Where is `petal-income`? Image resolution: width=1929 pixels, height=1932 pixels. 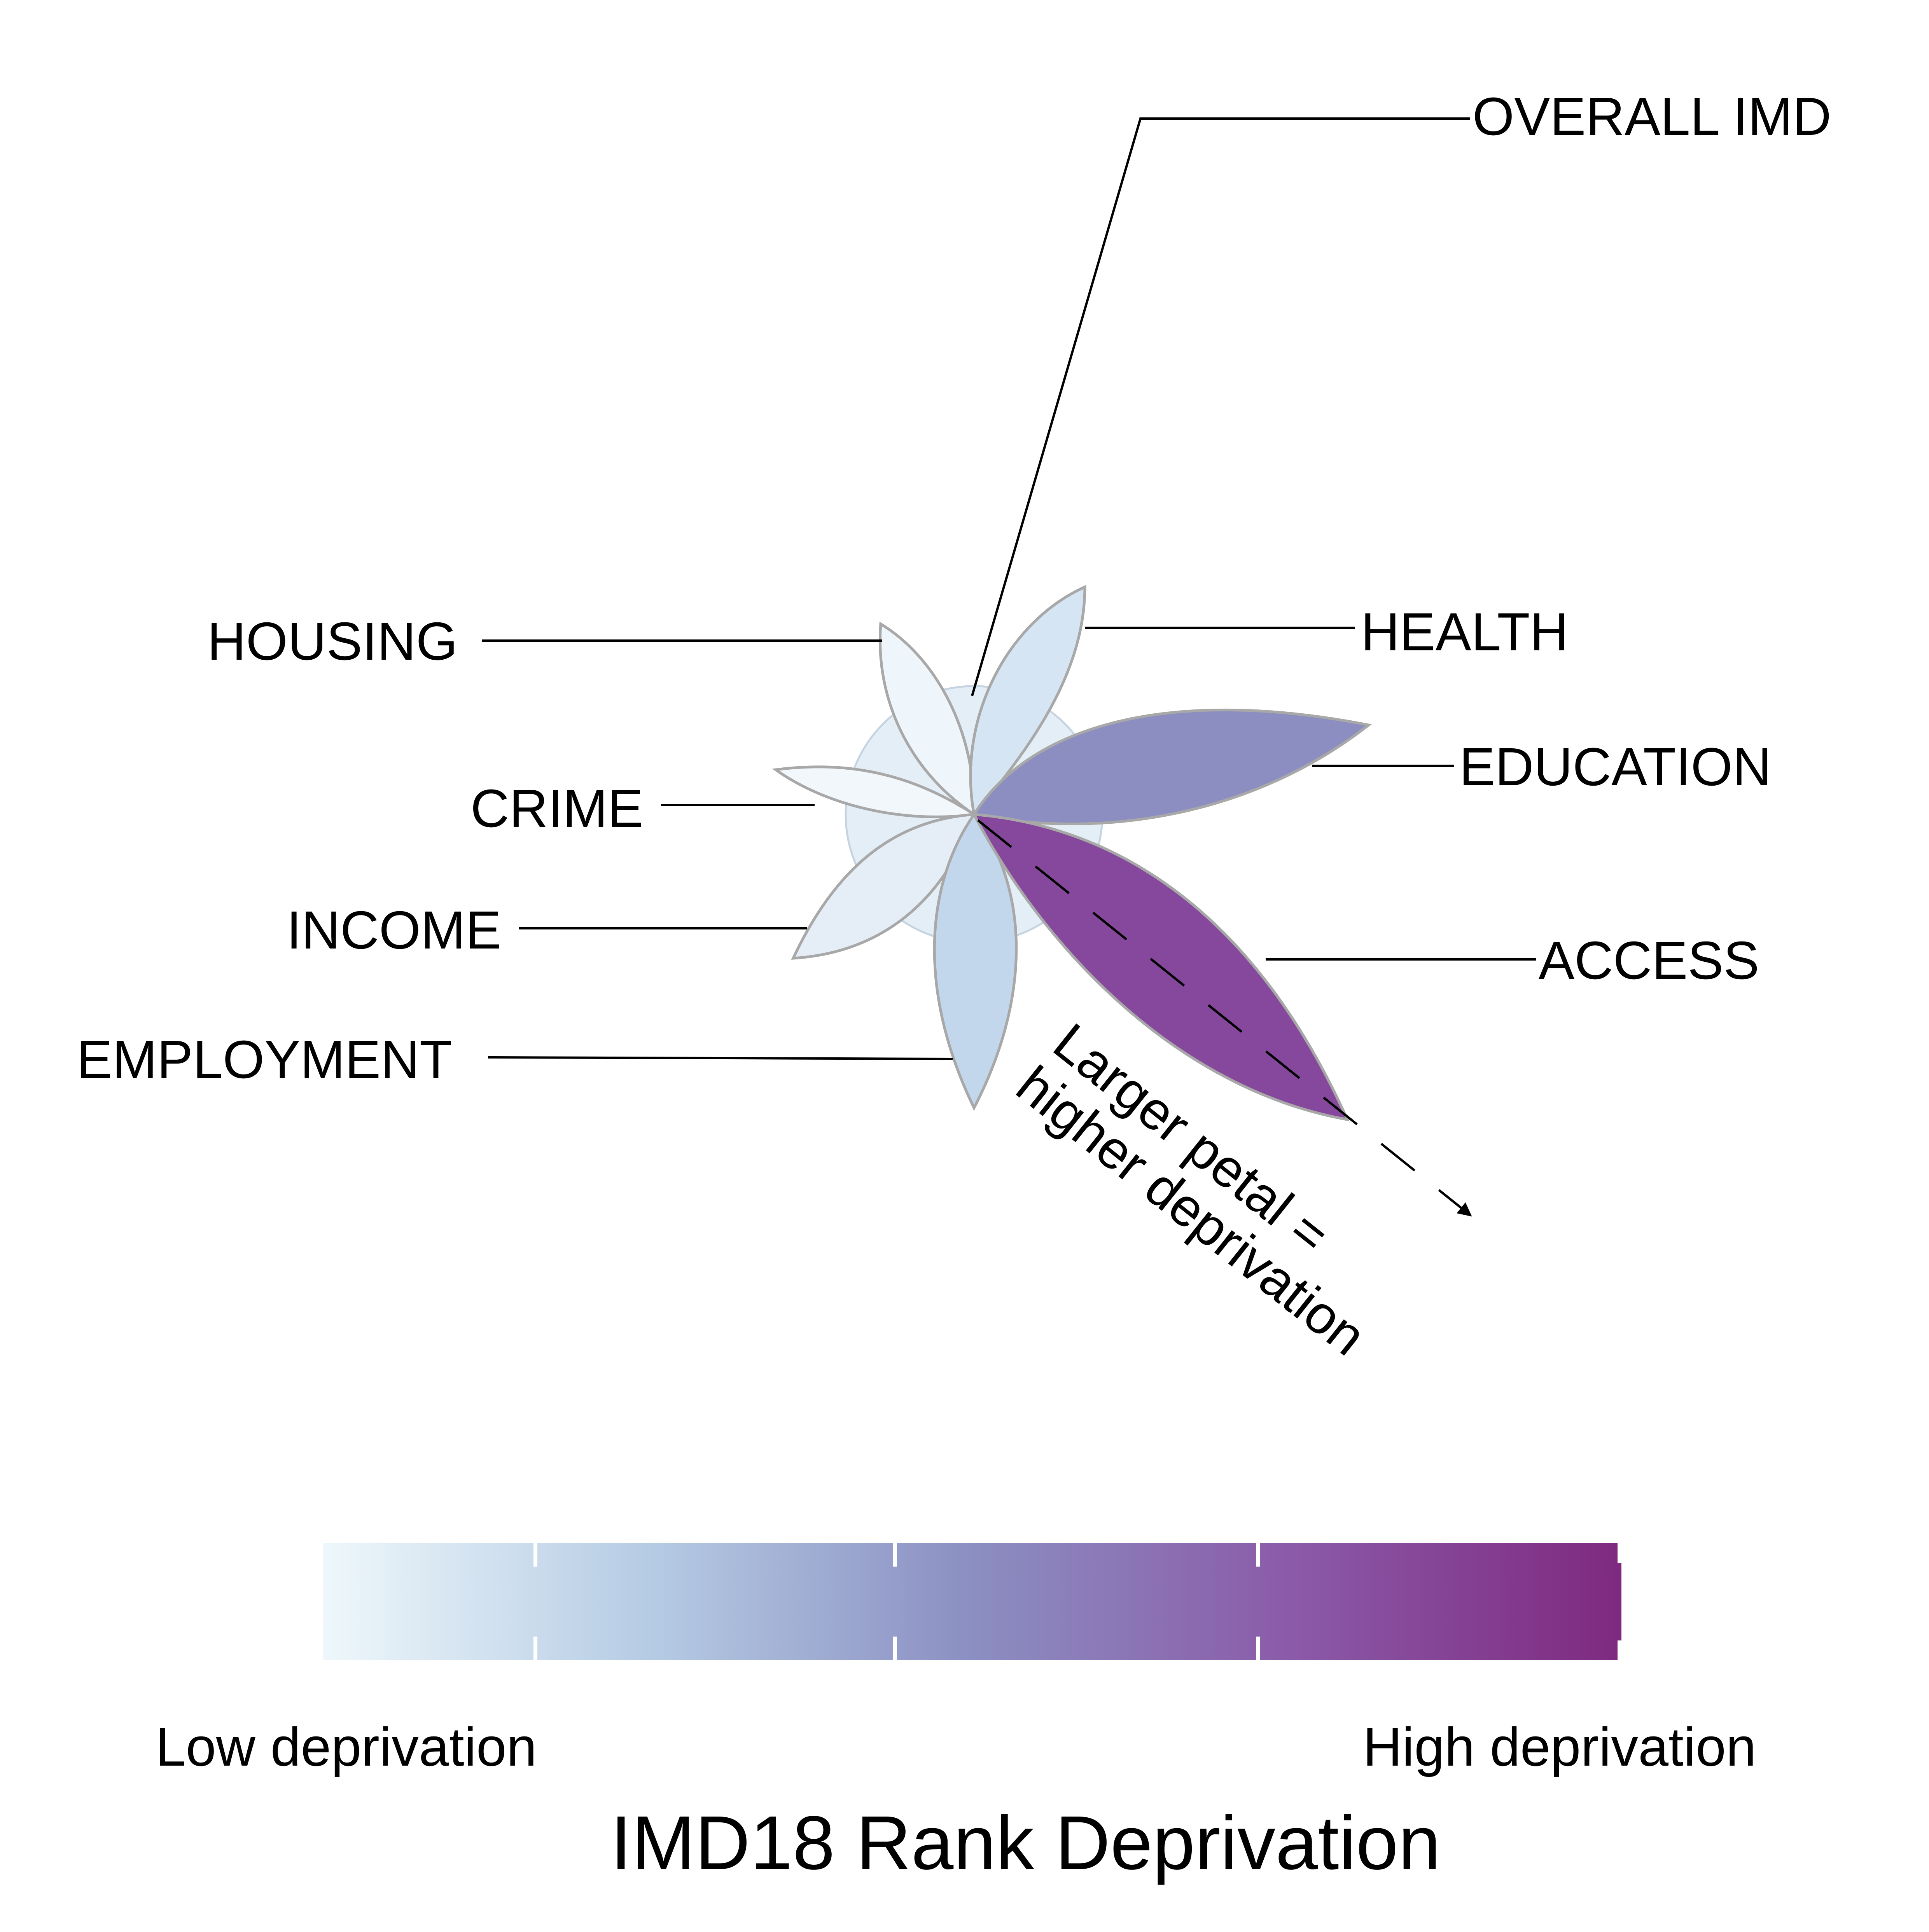
petal-income is located at coordinates (883, 886).